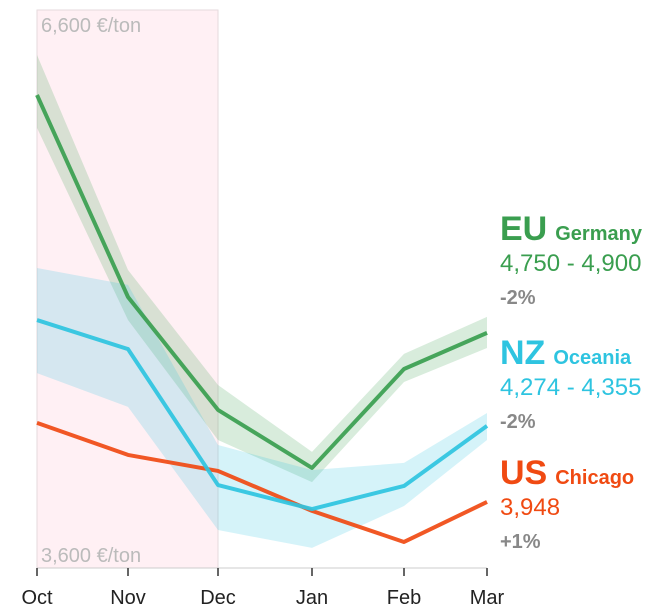  Describe the element at coordinates (592, 358) in the screenshot. I see `series-region: Oceania` at that location.